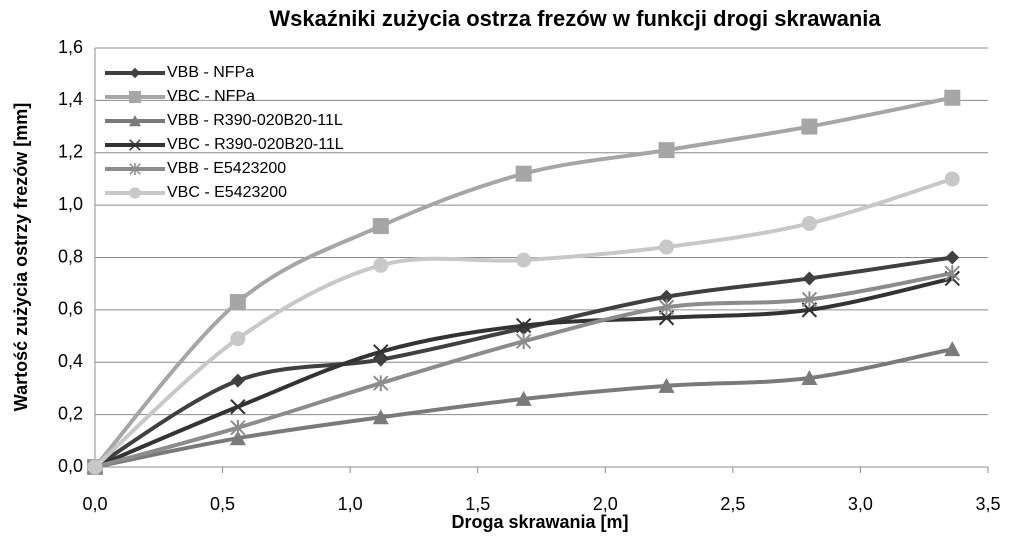 This screenshot has height=536, width=1018. What do you see at coordinates (70, 361) in the screenshot?
I see `y-tick-label: 0,4` at bounding box center [70, 361].